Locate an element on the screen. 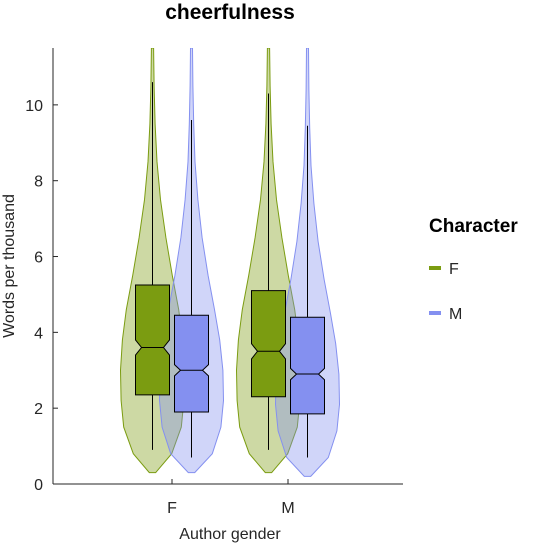  y-tick-label: 8 is located at coordinates (38, 182).